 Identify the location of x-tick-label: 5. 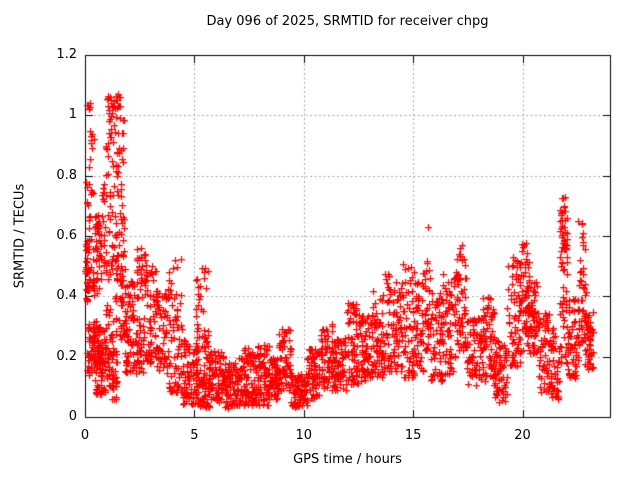
(194, 435).